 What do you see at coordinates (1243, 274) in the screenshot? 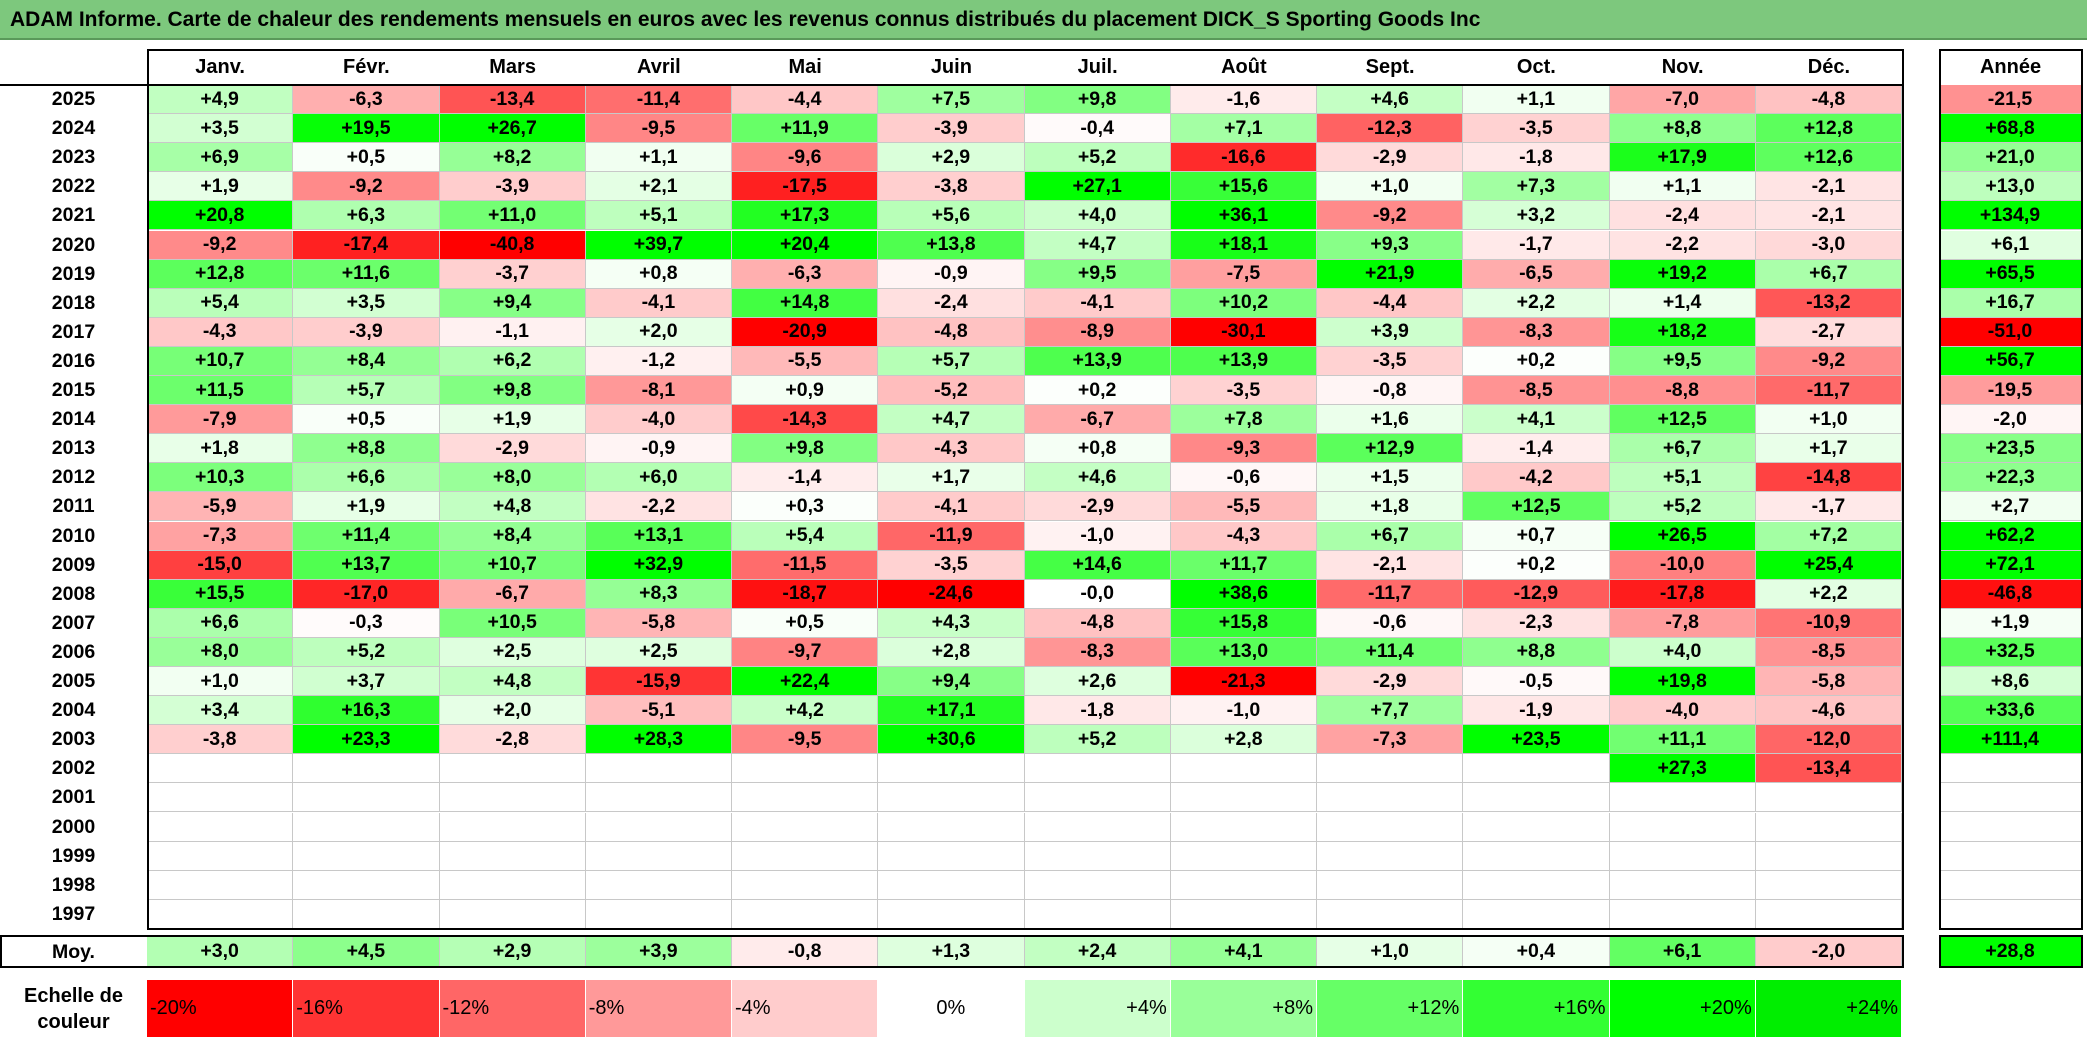
I see `heatmap-cell: -7,5` at bounding box center [1243, 274].